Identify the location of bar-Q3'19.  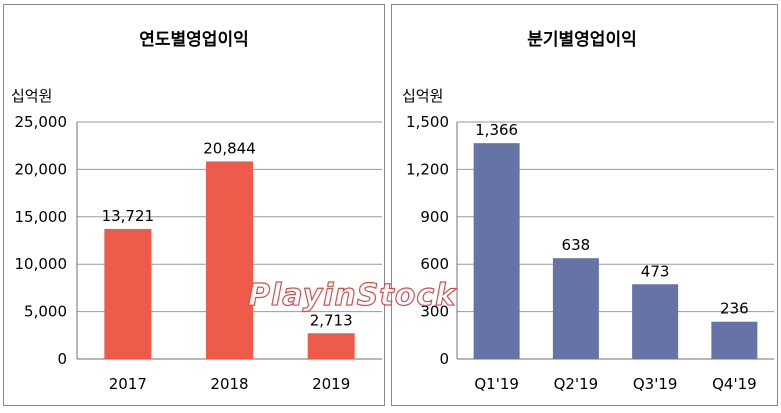
(655, 321).